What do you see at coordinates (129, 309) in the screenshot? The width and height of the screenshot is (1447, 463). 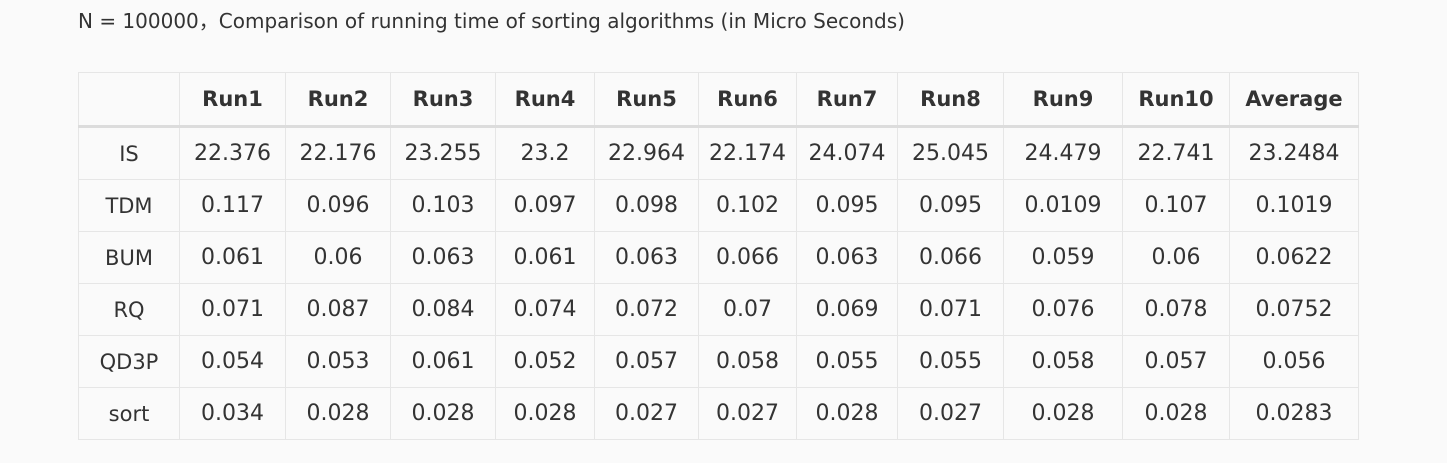 I see `row-label: RQ` at bounding box center [129, 309].